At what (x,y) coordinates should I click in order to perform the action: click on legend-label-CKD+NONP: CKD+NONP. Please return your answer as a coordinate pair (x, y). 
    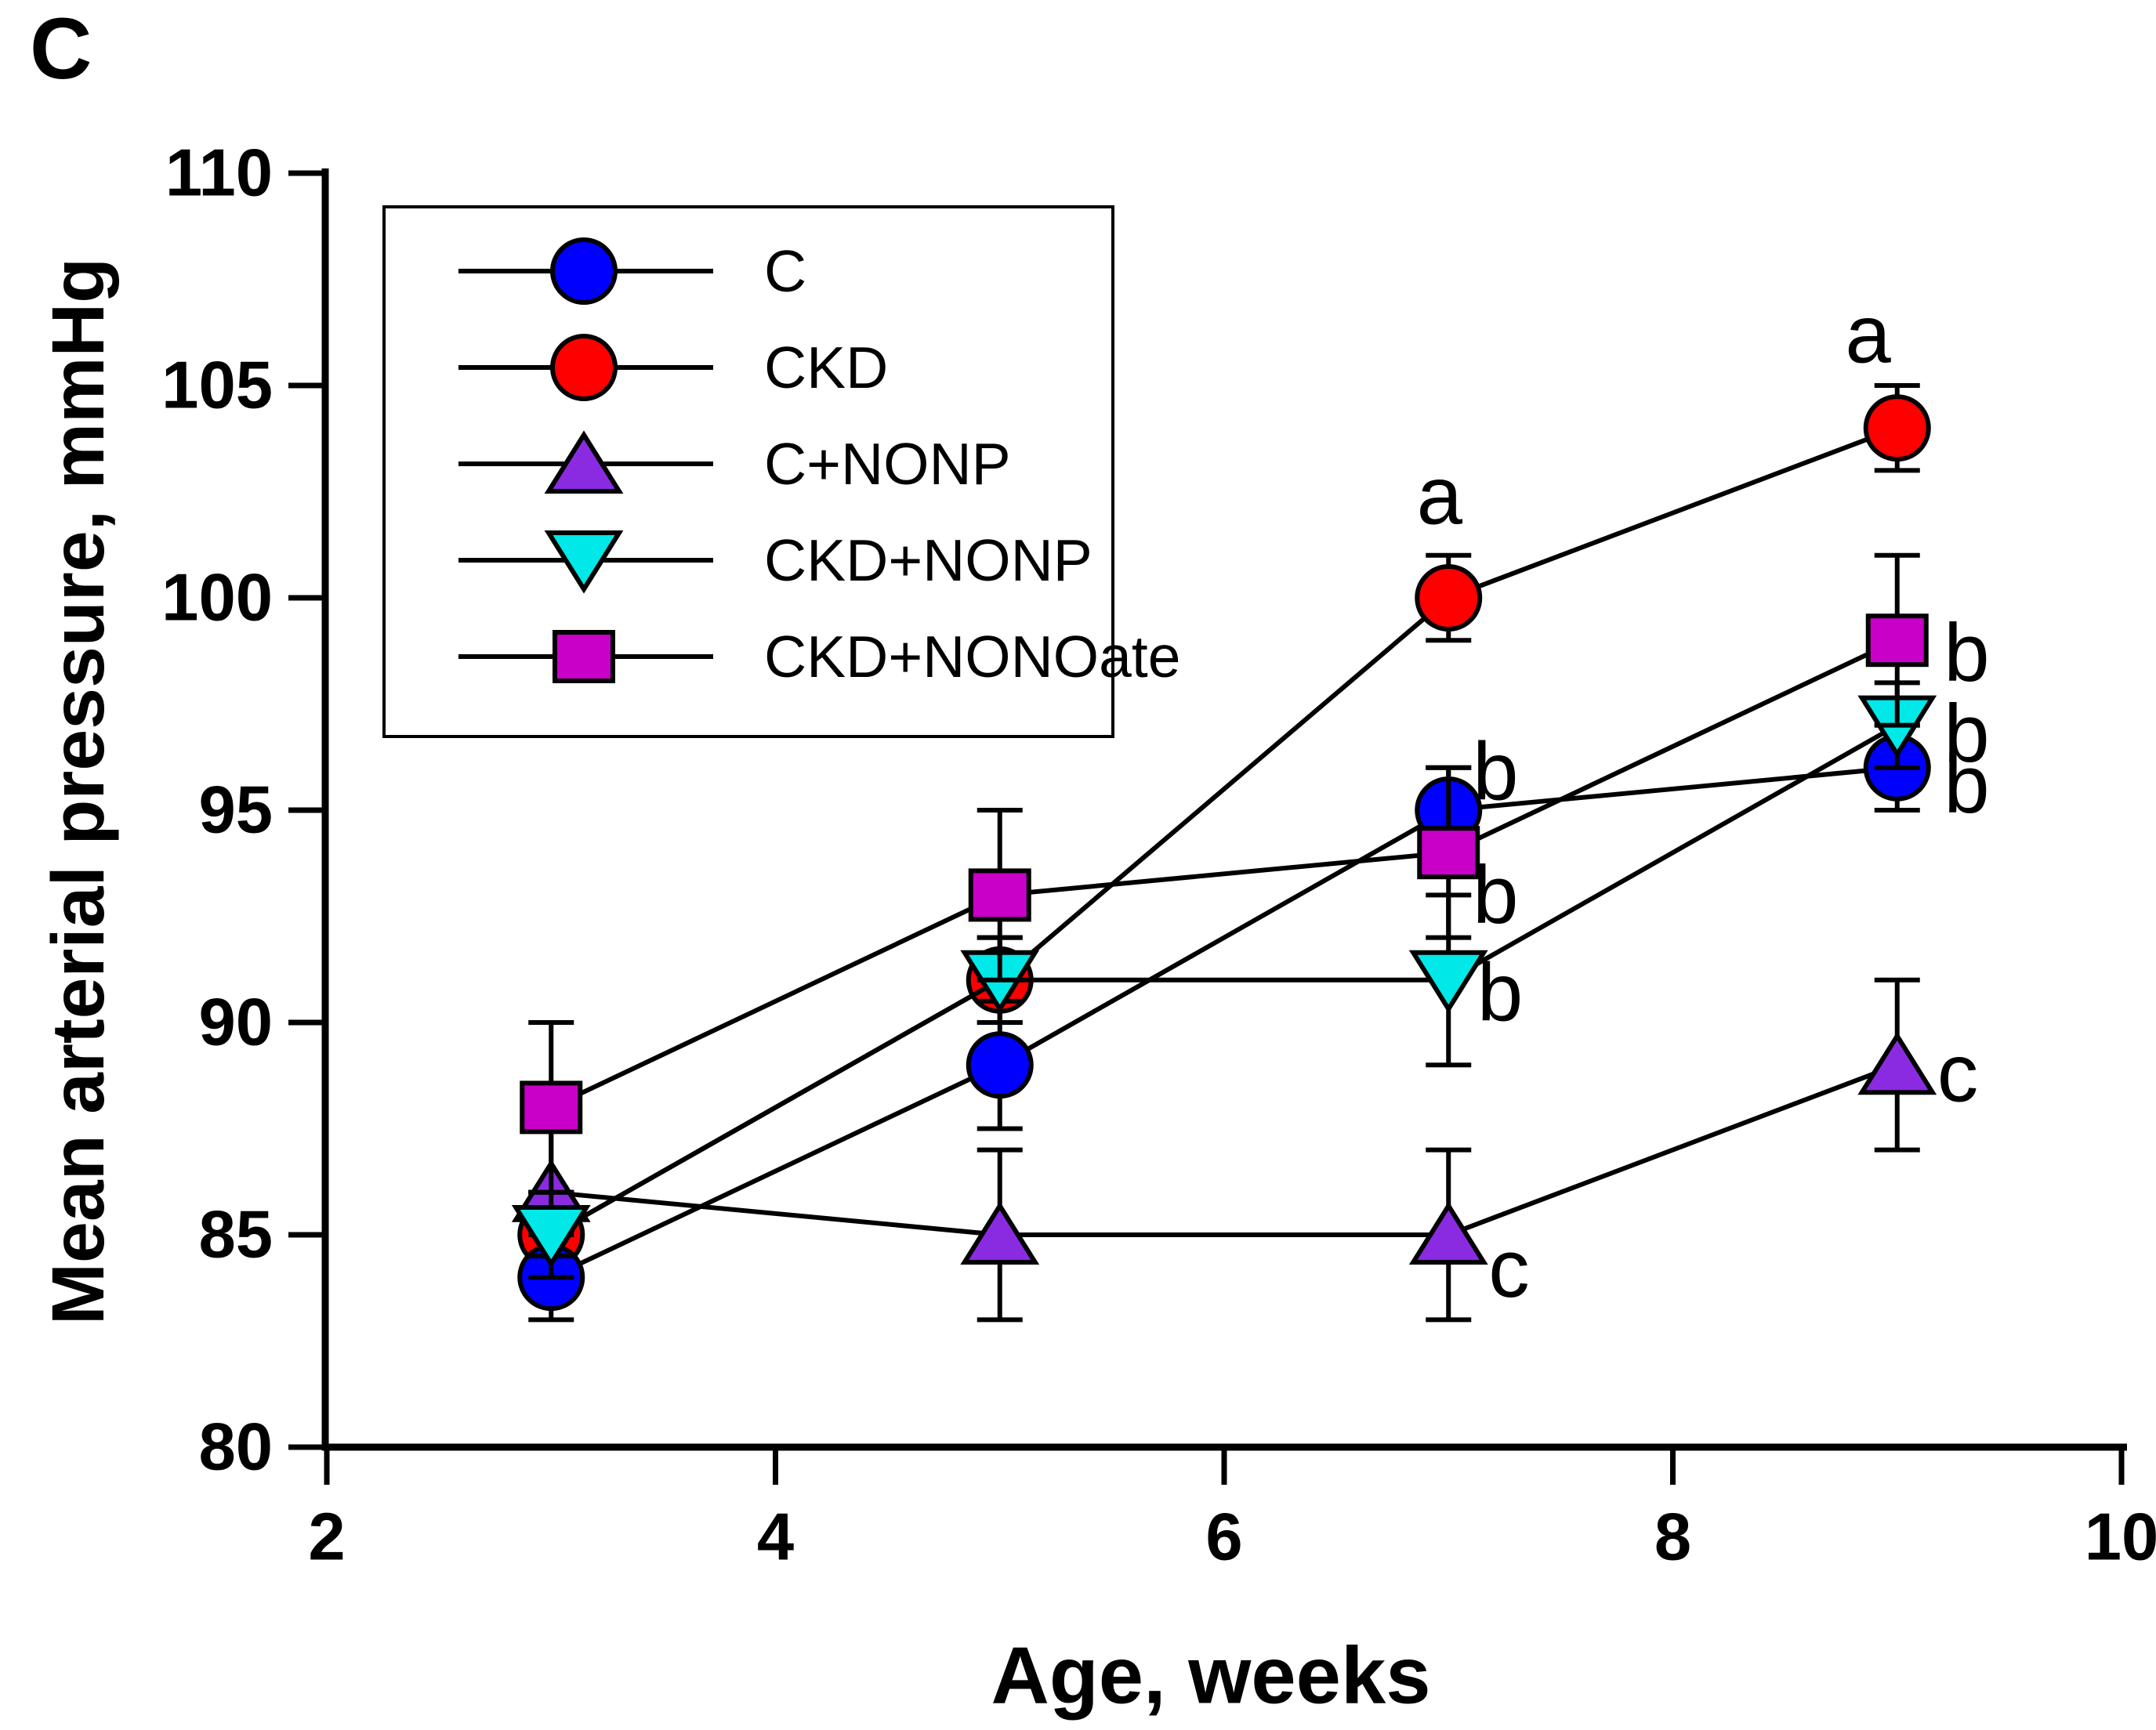
    Looking at the image, I should click on (928, 560).